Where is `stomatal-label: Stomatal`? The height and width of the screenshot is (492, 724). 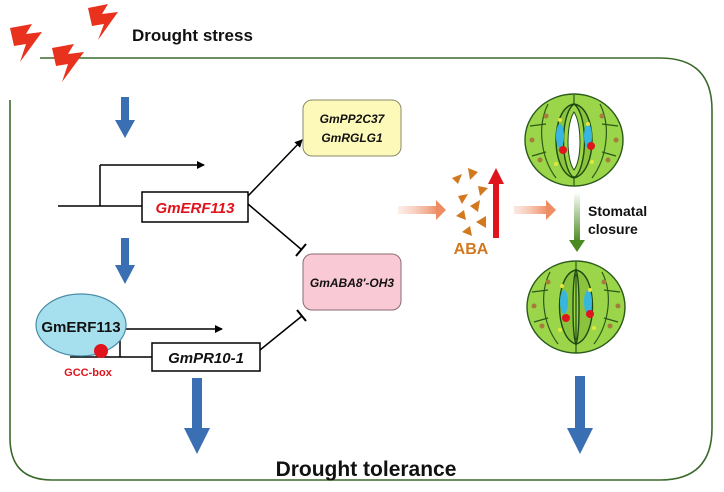 stomatal-label: Stomatal is located at coordinates (617, 211).